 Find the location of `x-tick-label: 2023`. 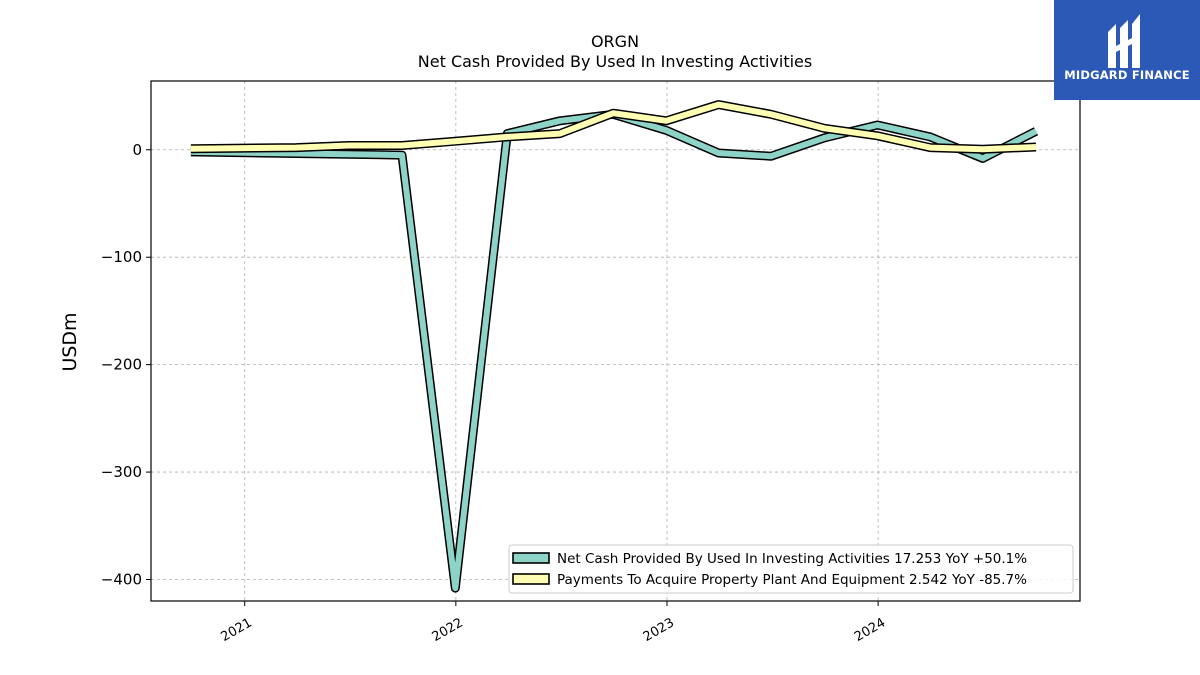

x-tick-label: 2023 is located at coordinates (659, 630).